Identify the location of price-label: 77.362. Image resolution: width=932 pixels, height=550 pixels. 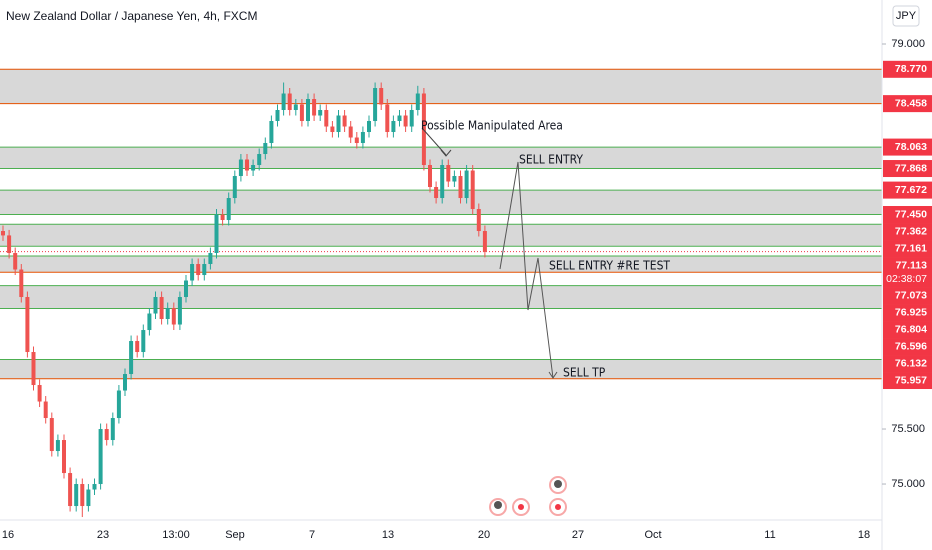
(911, 231).